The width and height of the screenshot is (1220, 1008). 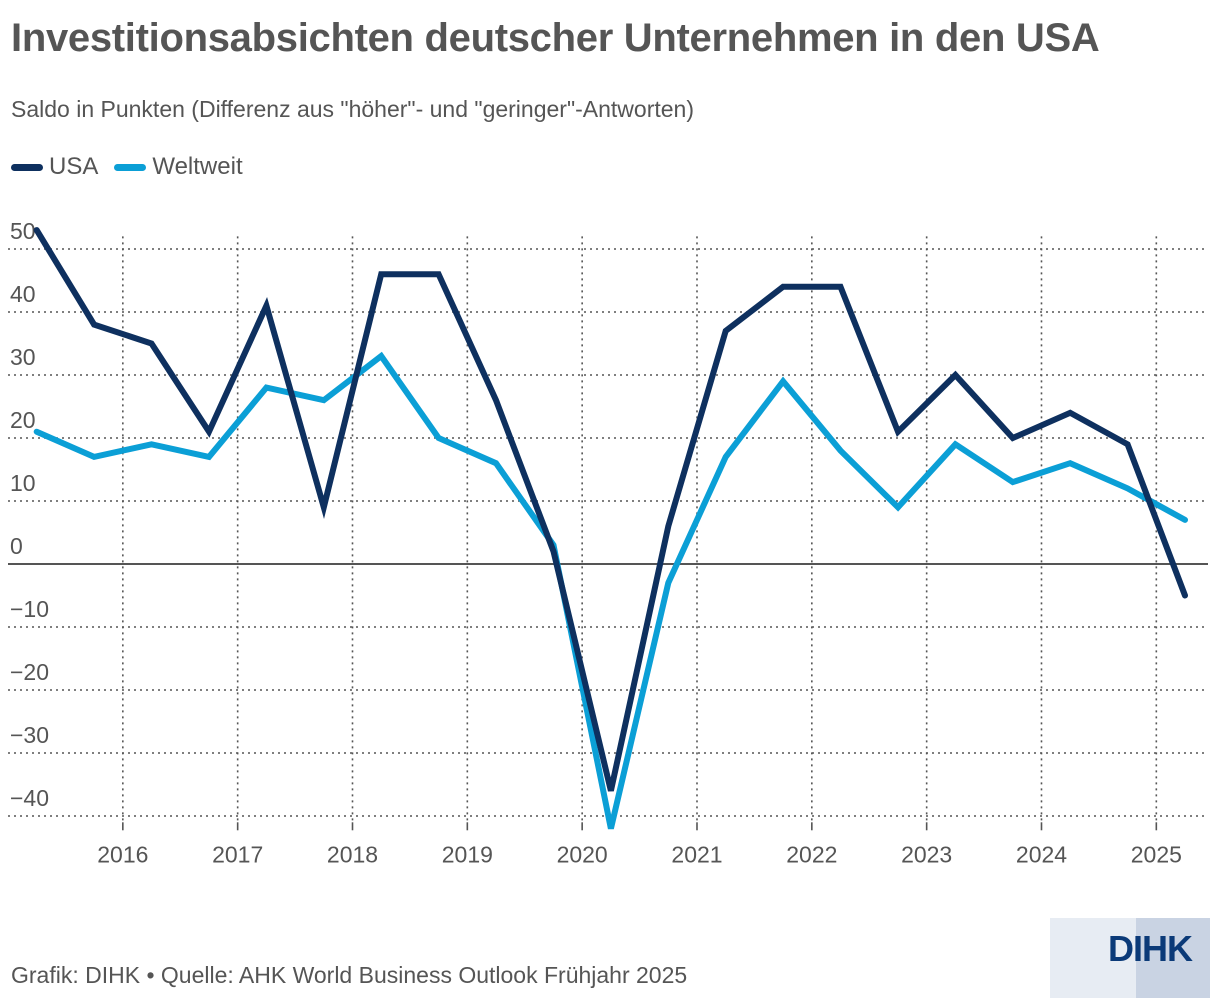 What do you see at coordinates (23, 357) in the screenshot?
I see `y-tick-label: 30` at bounding box center [23, 357].